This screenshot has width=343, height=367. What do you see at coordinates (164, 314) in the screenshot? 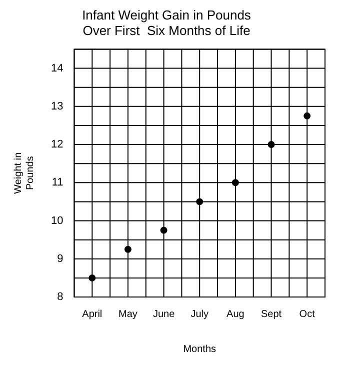
I see `x-tick-label: June` at bounding box center [164, 314].